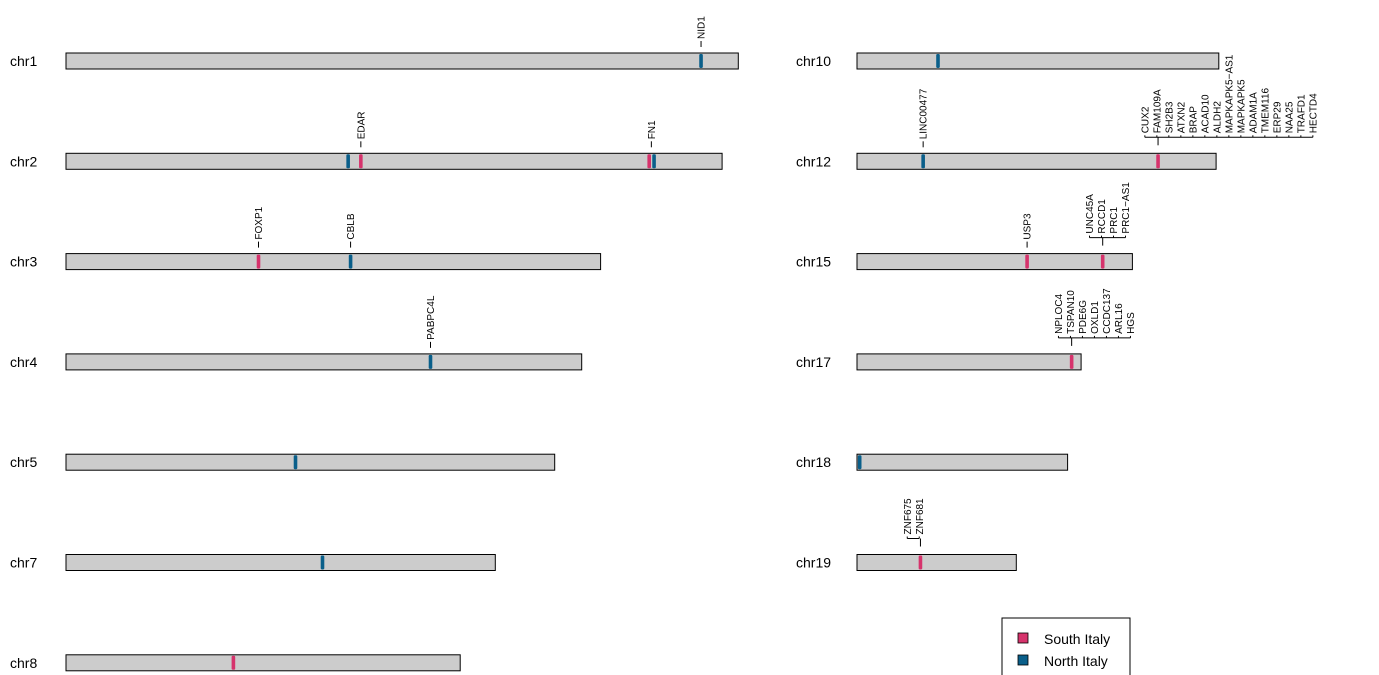  Describe the element at coordinates (23, 462) in the screenshot. I see `chromosome-label: chr5` at that location.